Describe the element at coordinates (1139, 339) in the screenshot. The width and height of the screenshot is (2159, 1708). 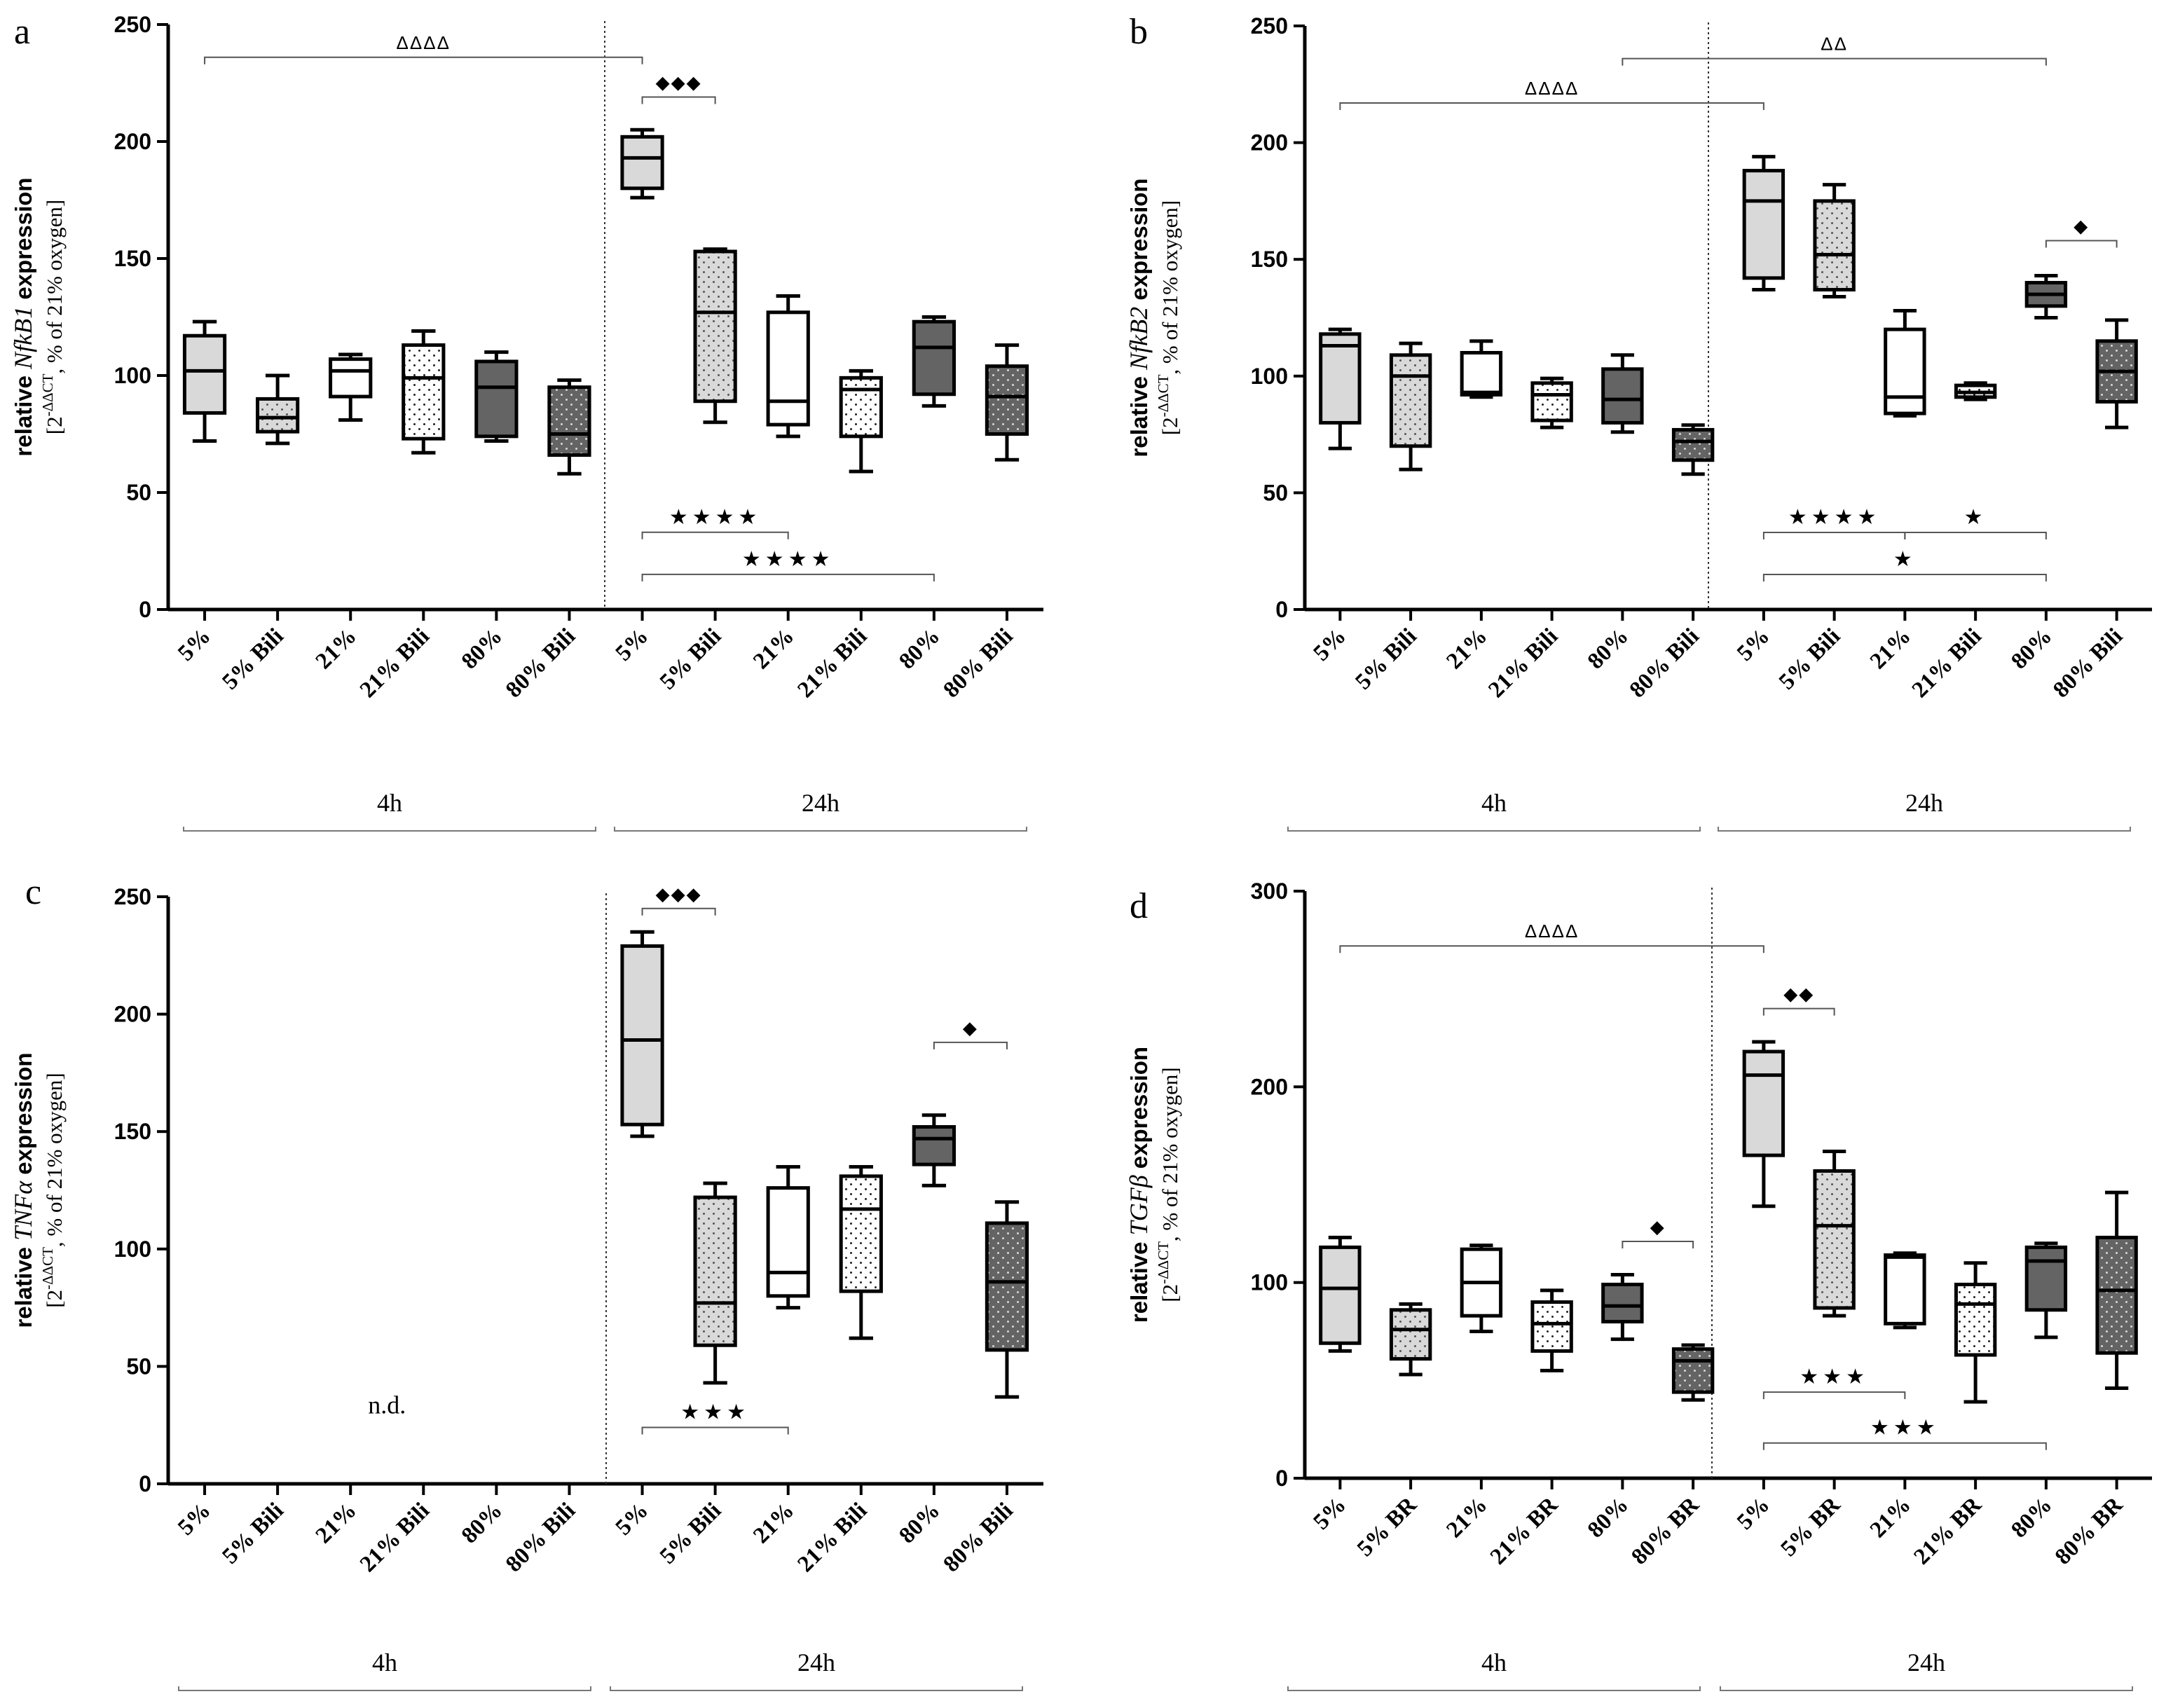
I see `y-label-gene: NfkB2` at that location.